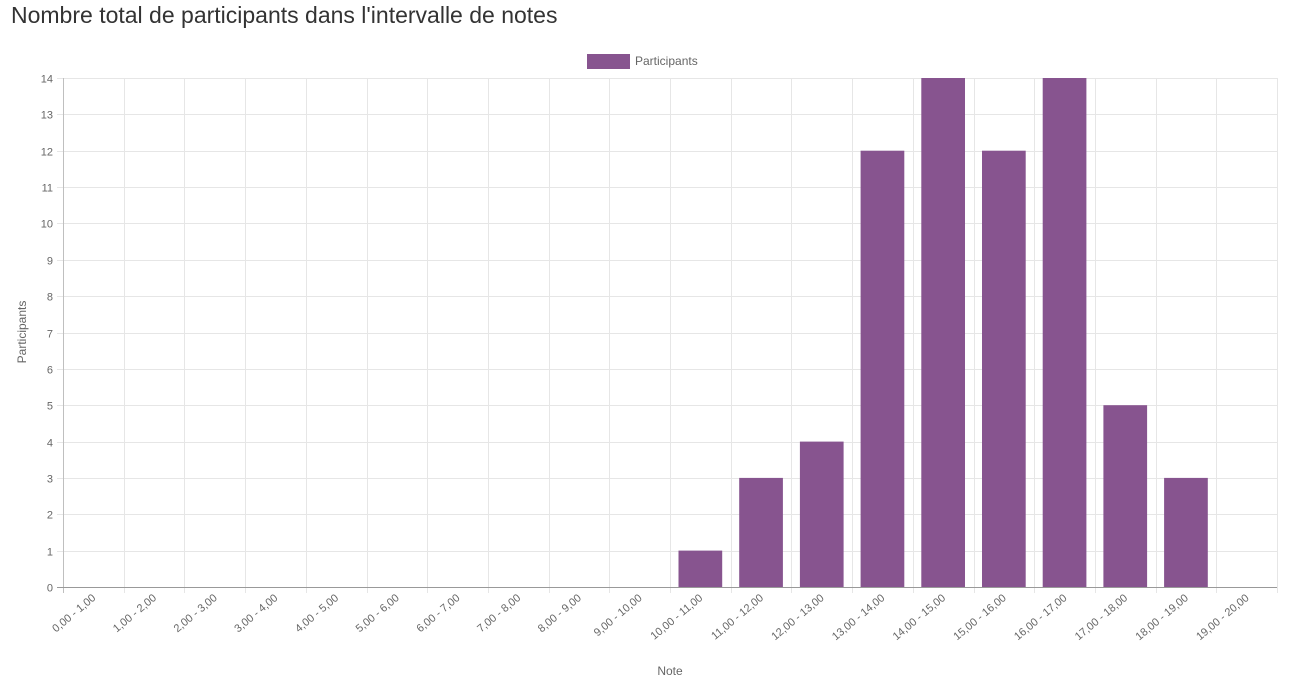 The width and height of the screenshot is (1293, 683). What do you see at coordinates (1161, 617) in the screenshot?
I see `x-tick-label: 18,00 - 19,00` at bounding box center [1161, 617].